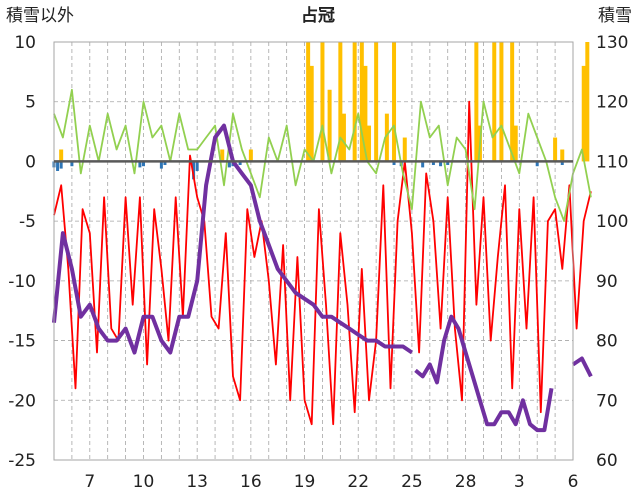 This screenshot has height=501, width=636. What do you see at coordinates (305, 482) in the screenshot?
I see `x-tick-label: 19` at bounding box center [305, 482].